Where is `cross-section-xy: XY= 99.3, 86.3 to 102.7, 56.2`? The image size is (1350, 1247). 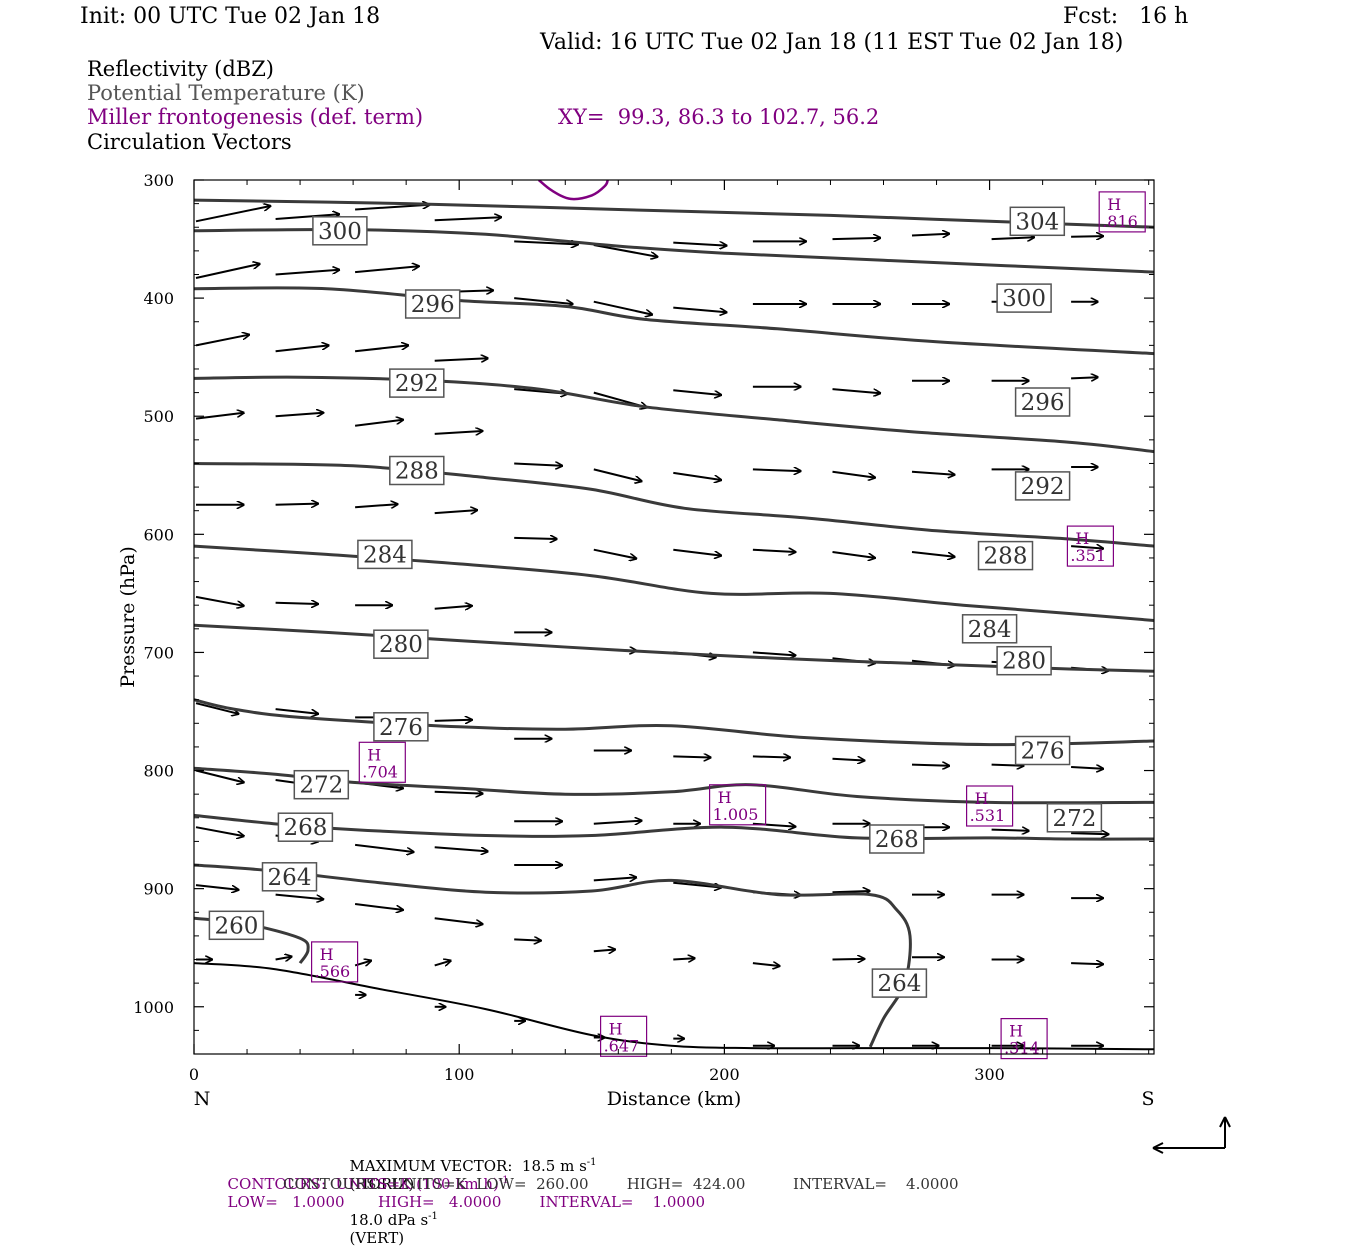 cross-section-xy: XY= 99.3, 86.3 to 102.7, 56.2 is located at coordinates (719, 117).